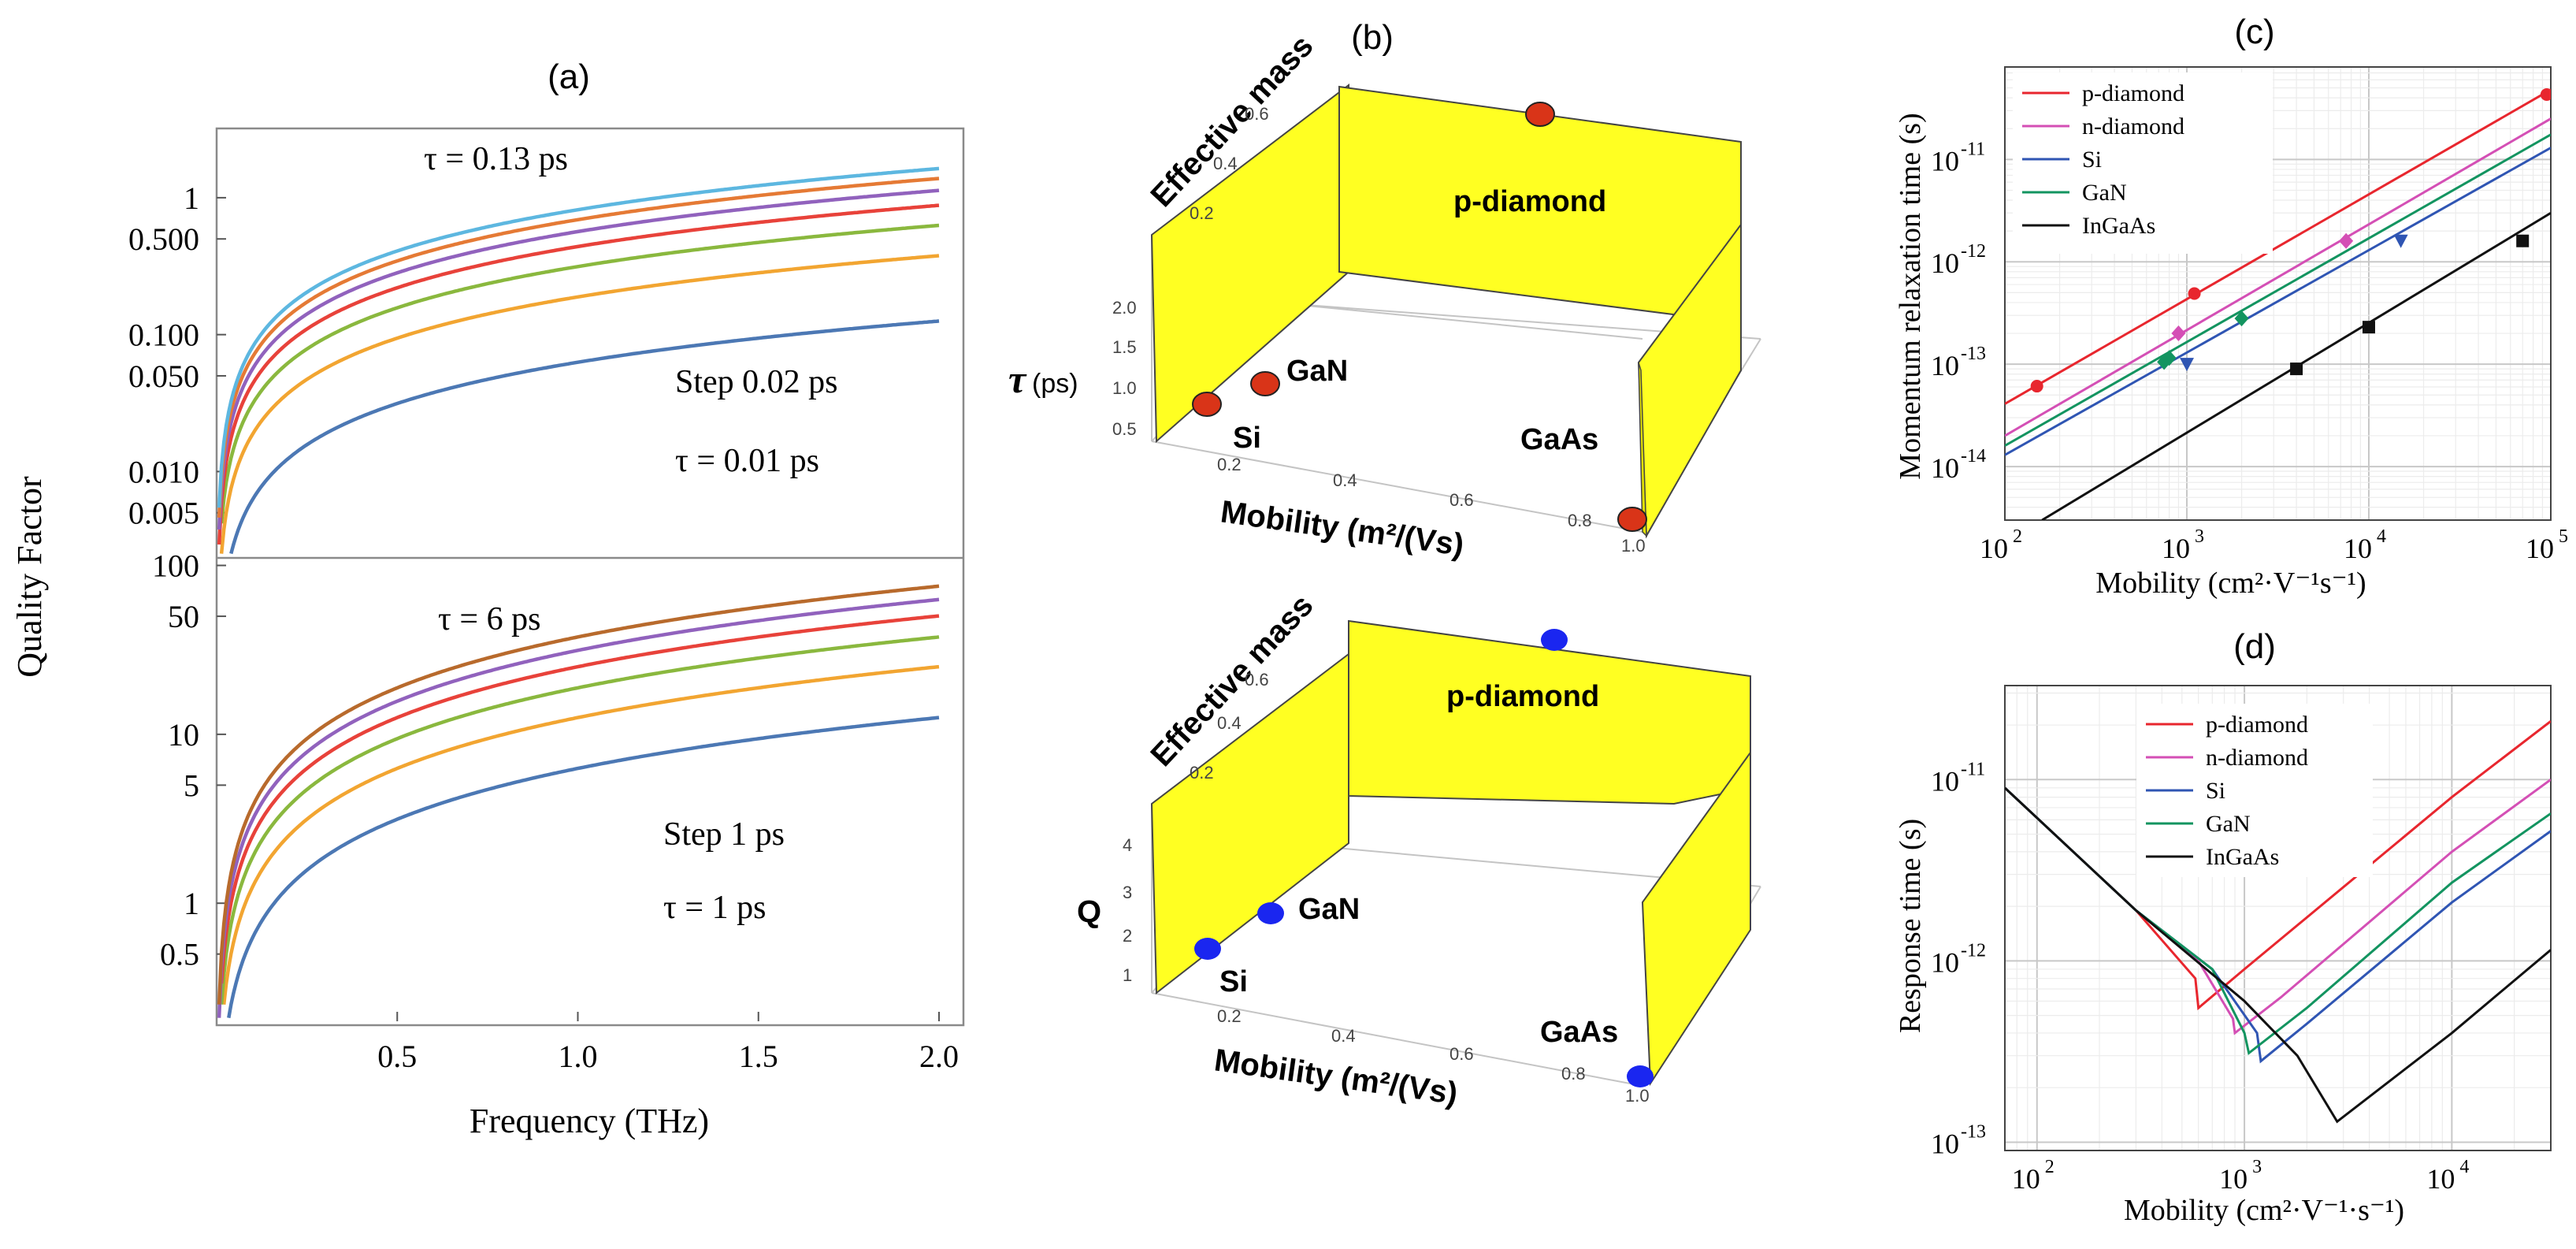 The image size is (2576, 1249). Describe the element at coordinates (1522, 696) in the screenshot. I see `b-bottom-label-p-diamond: p-diamond` at that location.